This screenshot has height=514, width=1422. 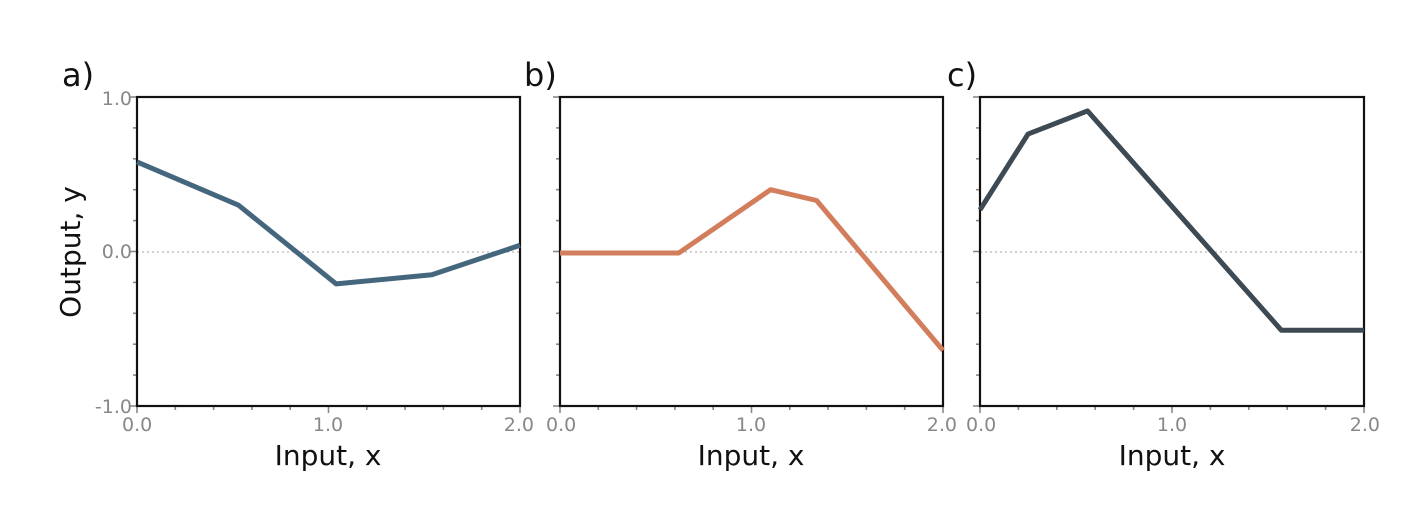 I want to click on panel-c-xlabel: Input, x, so click(x=1172, y=455).